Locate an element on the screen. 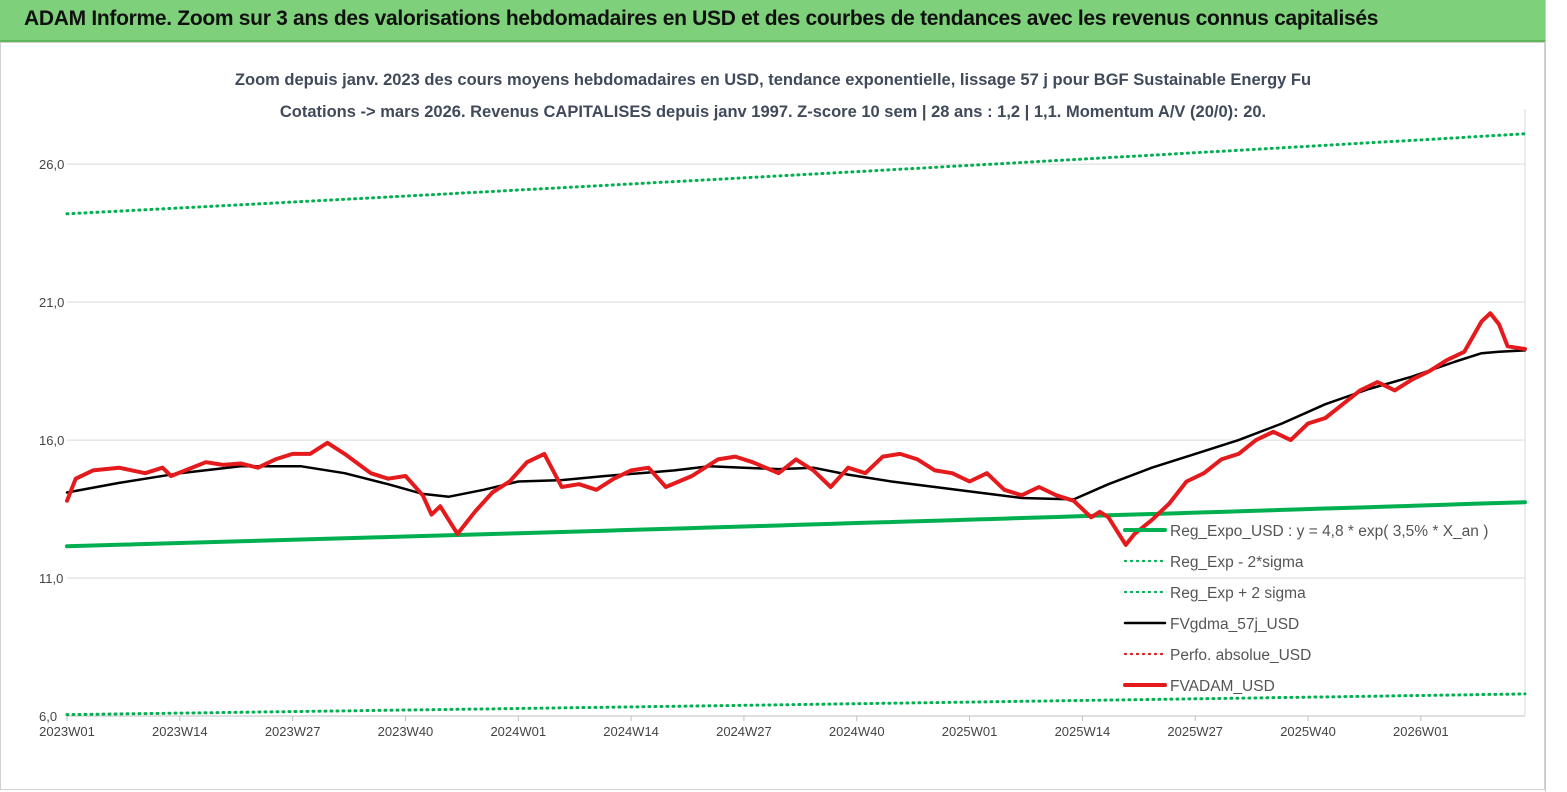  legend-label-1: Reg_Exp - 2*sigma is located at coordinates (1237, 562).